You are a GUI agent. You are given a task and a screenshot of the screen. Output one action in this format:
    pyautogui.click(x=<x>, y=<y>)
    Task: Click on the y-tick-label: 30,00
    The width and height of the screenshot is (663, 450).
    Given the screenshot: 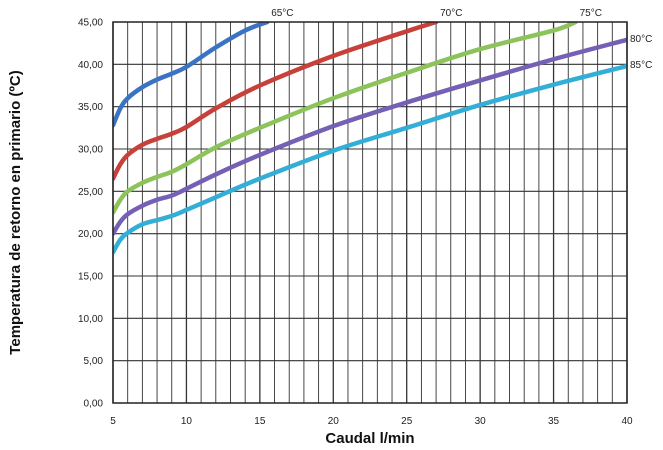 What is the action you would take?
    pyautogui.click(x=90, y=150)
    